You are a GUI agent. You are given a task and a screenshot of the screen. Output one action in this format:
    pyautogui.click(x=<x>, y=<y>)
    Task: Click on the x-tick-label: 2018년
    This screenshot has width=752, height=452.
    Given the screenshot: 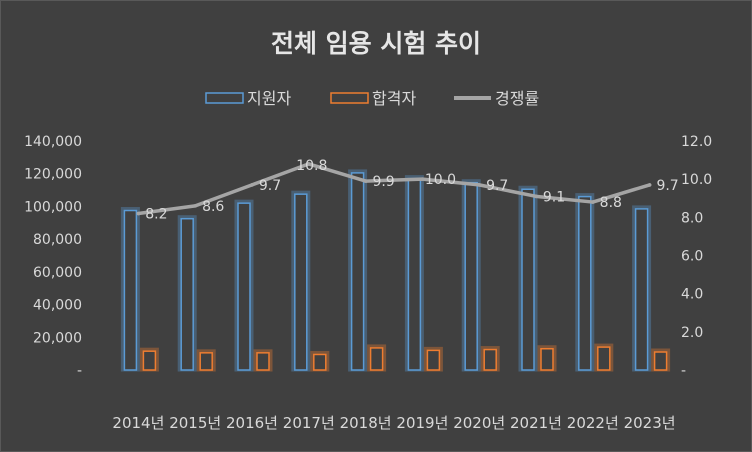 What is the action you would take?
    pyautogui.click(x=366, y=423)
    